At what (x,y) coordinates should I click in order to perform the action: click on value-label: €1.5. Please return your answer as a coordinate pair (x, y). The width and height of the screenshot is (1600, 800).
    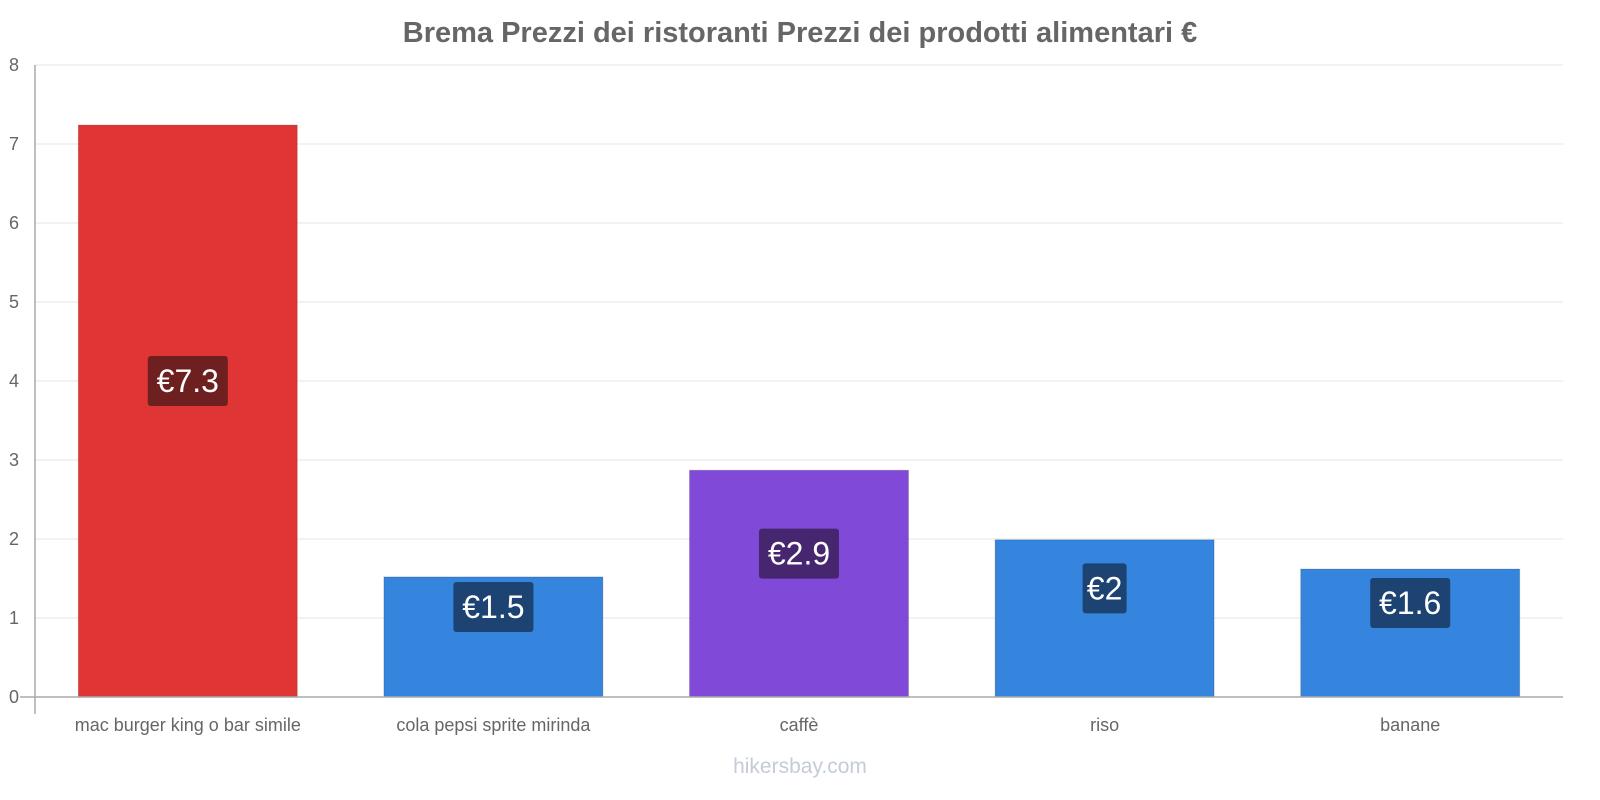
    Looking at the image, I should click on (493, 607).